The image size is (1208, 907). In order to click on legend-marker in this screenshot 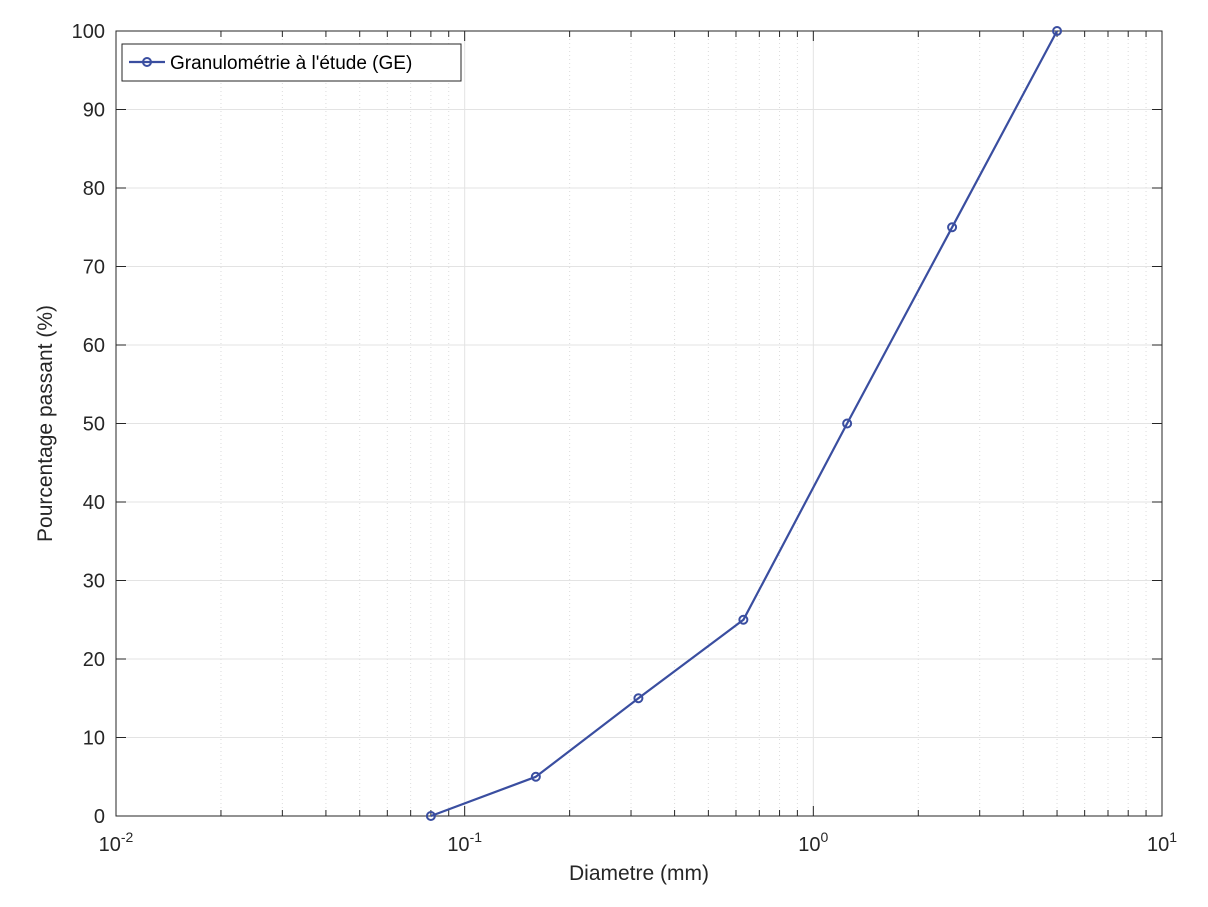, I will do `click(147, 62)`.